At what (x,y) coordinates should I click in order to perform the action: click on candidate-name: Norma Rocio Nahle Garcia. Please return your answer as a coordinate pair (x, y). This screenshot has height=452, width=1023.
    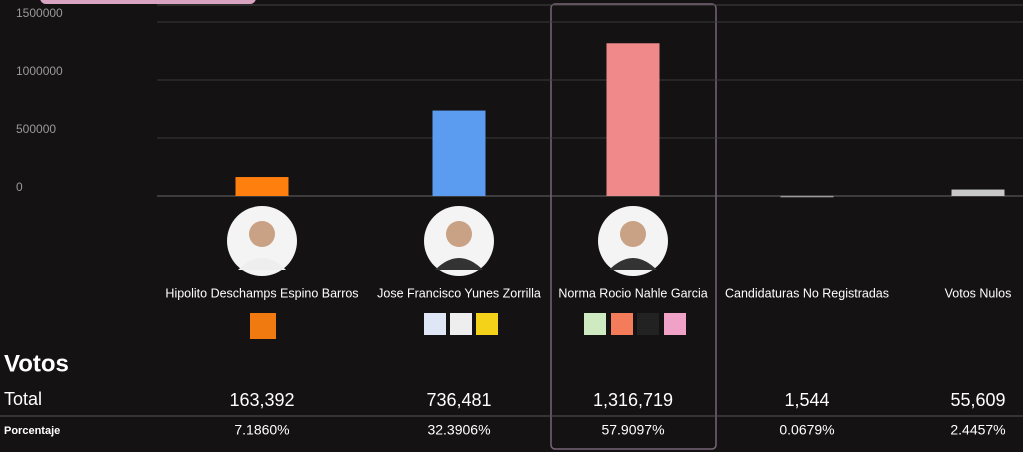
    Looking at the image, I should click on (632, 293).